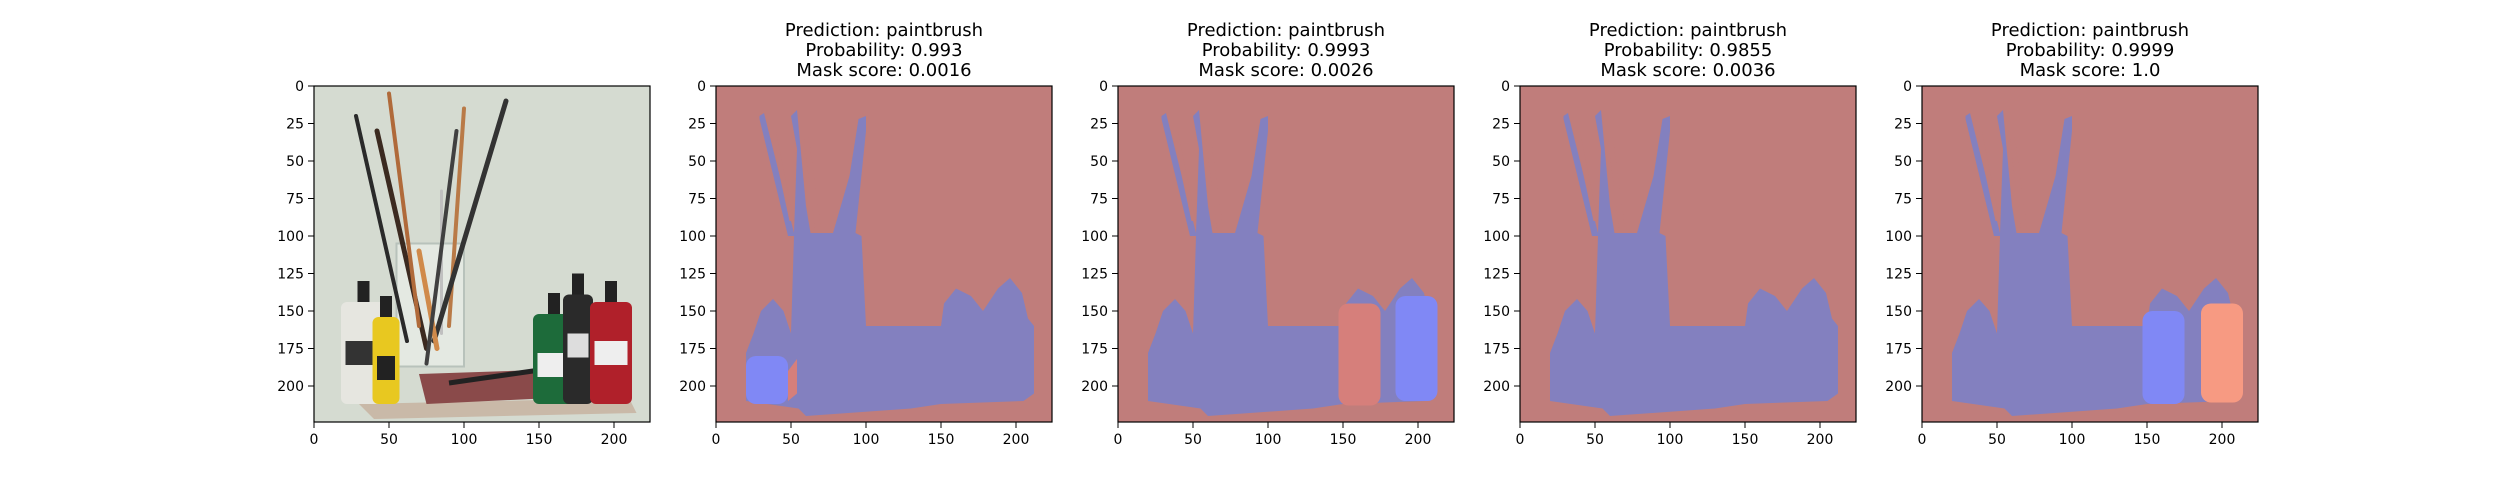 This screenshot has width=2500, height=500. Describe the element at coordinates (578, 345) in the screenshot. I see `bottle-black-label` at that location.